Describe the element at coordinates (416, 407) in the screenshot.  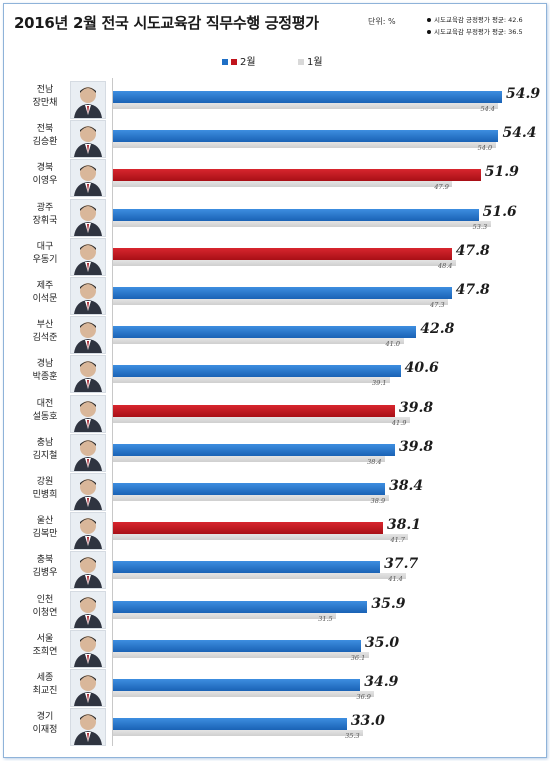
I see `data-label-feb: 39.8` at that location.